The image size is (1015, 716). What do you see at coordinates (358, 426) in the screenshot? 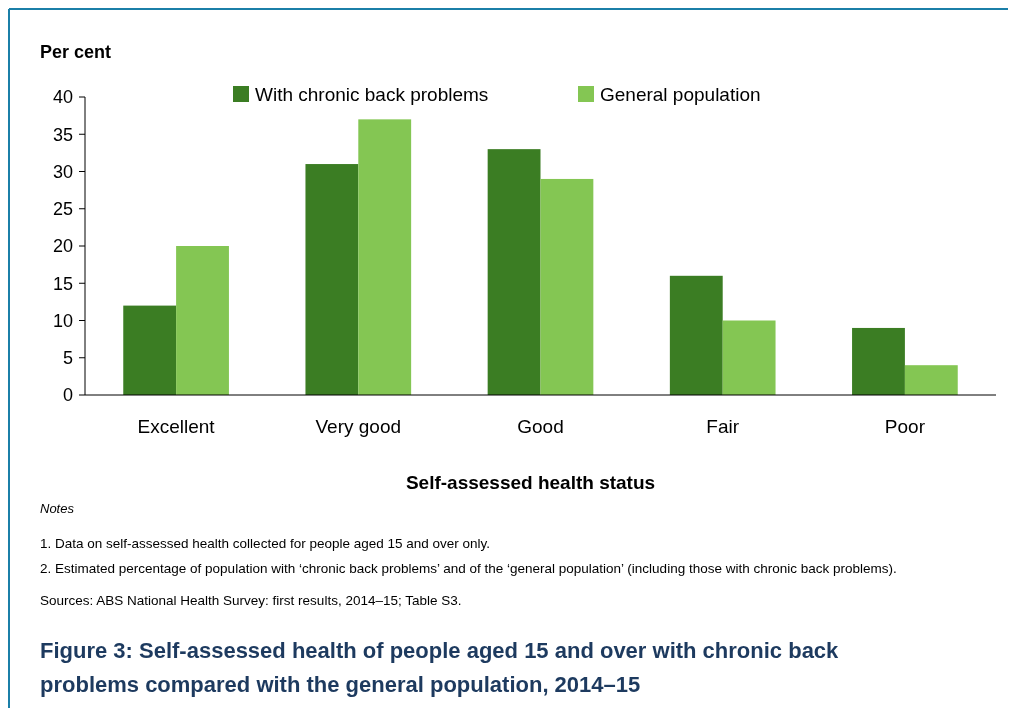
I see `x-tick-label: Very good` at bounding box center [358, 426].